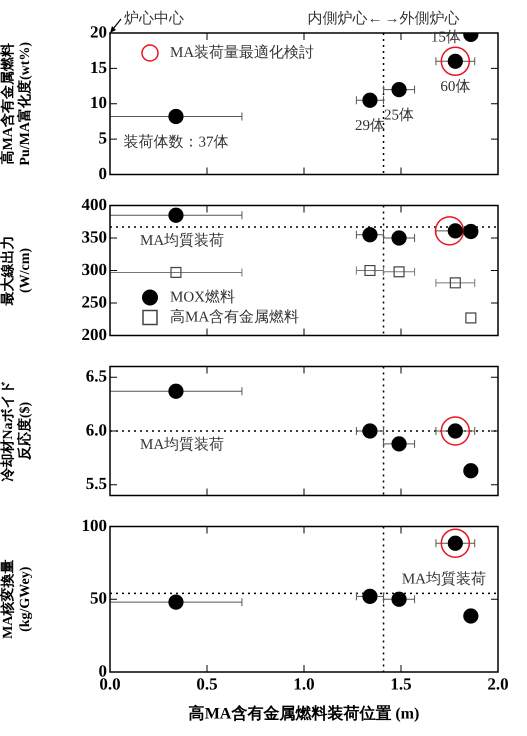 This screenshot has width=527, height=736. Describe the element at coordinates (345, 18) in the screenshot. I see `text: 内側炉心←` at that location.